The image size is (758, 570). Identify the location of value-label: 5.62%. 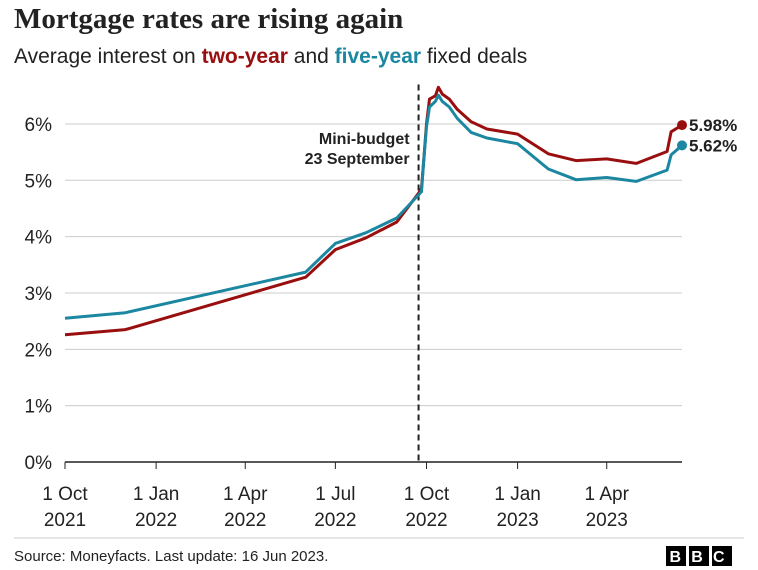
(713, 145).